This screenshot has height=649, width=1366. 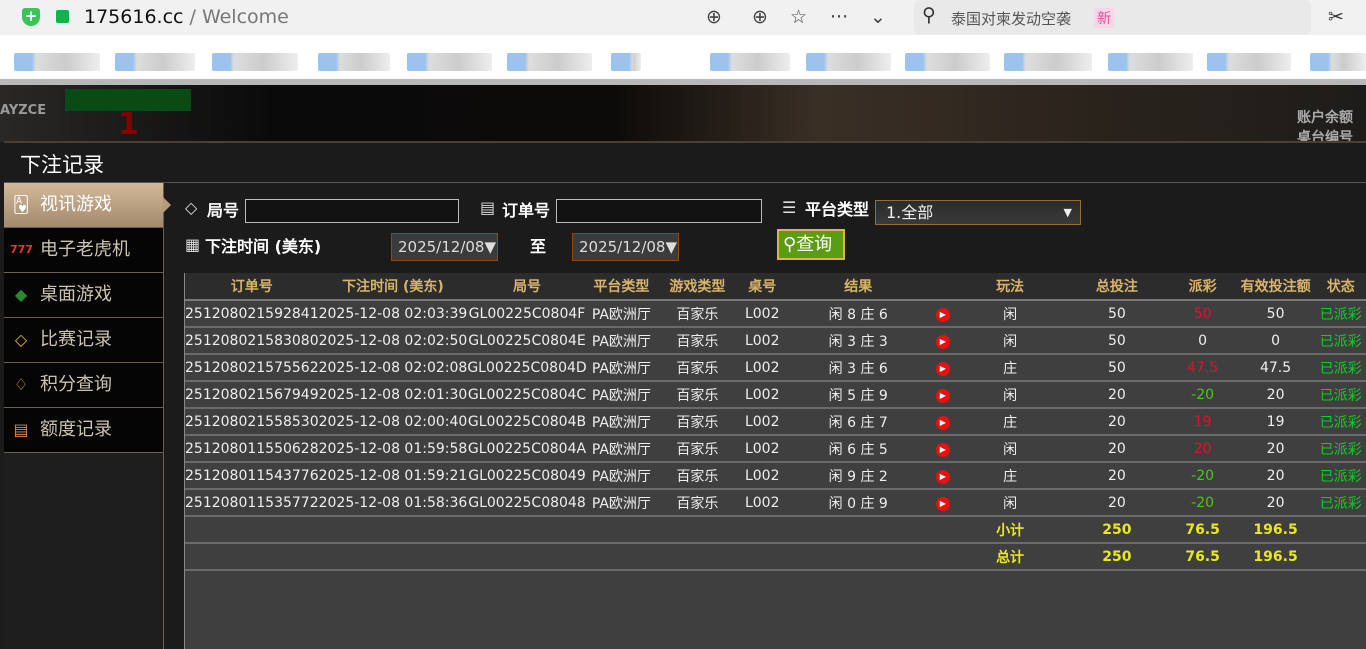 What do you see at coordinates (21, 429) in the screenshot?
I see `document-icon: ▤` at bounding box center [21, 429].